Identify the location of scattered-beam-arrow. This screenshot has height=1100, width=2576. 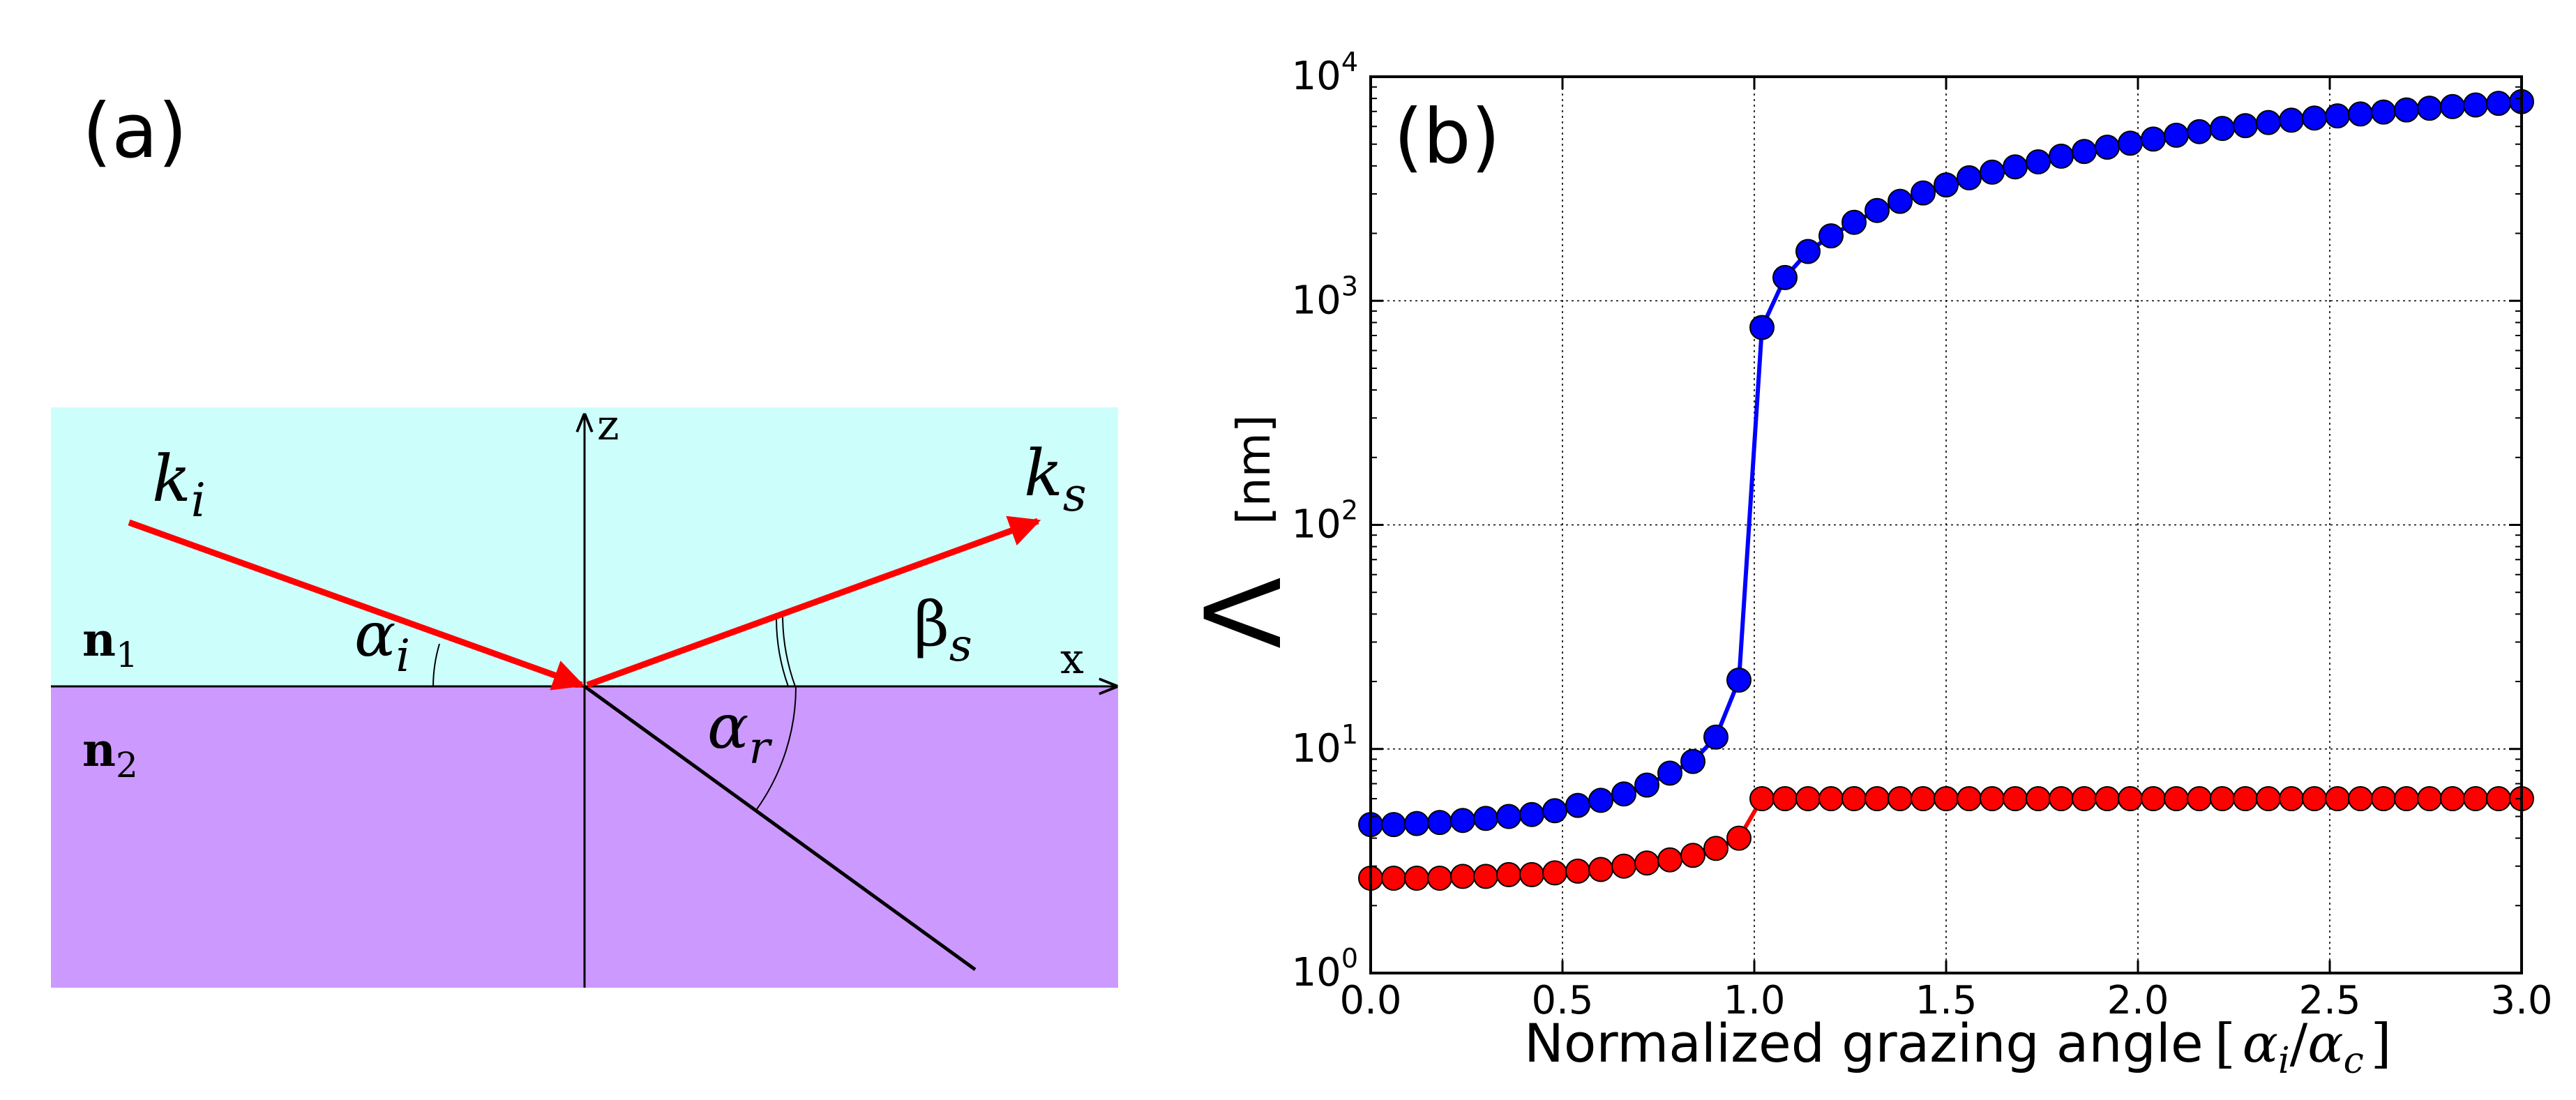
(813, 601).